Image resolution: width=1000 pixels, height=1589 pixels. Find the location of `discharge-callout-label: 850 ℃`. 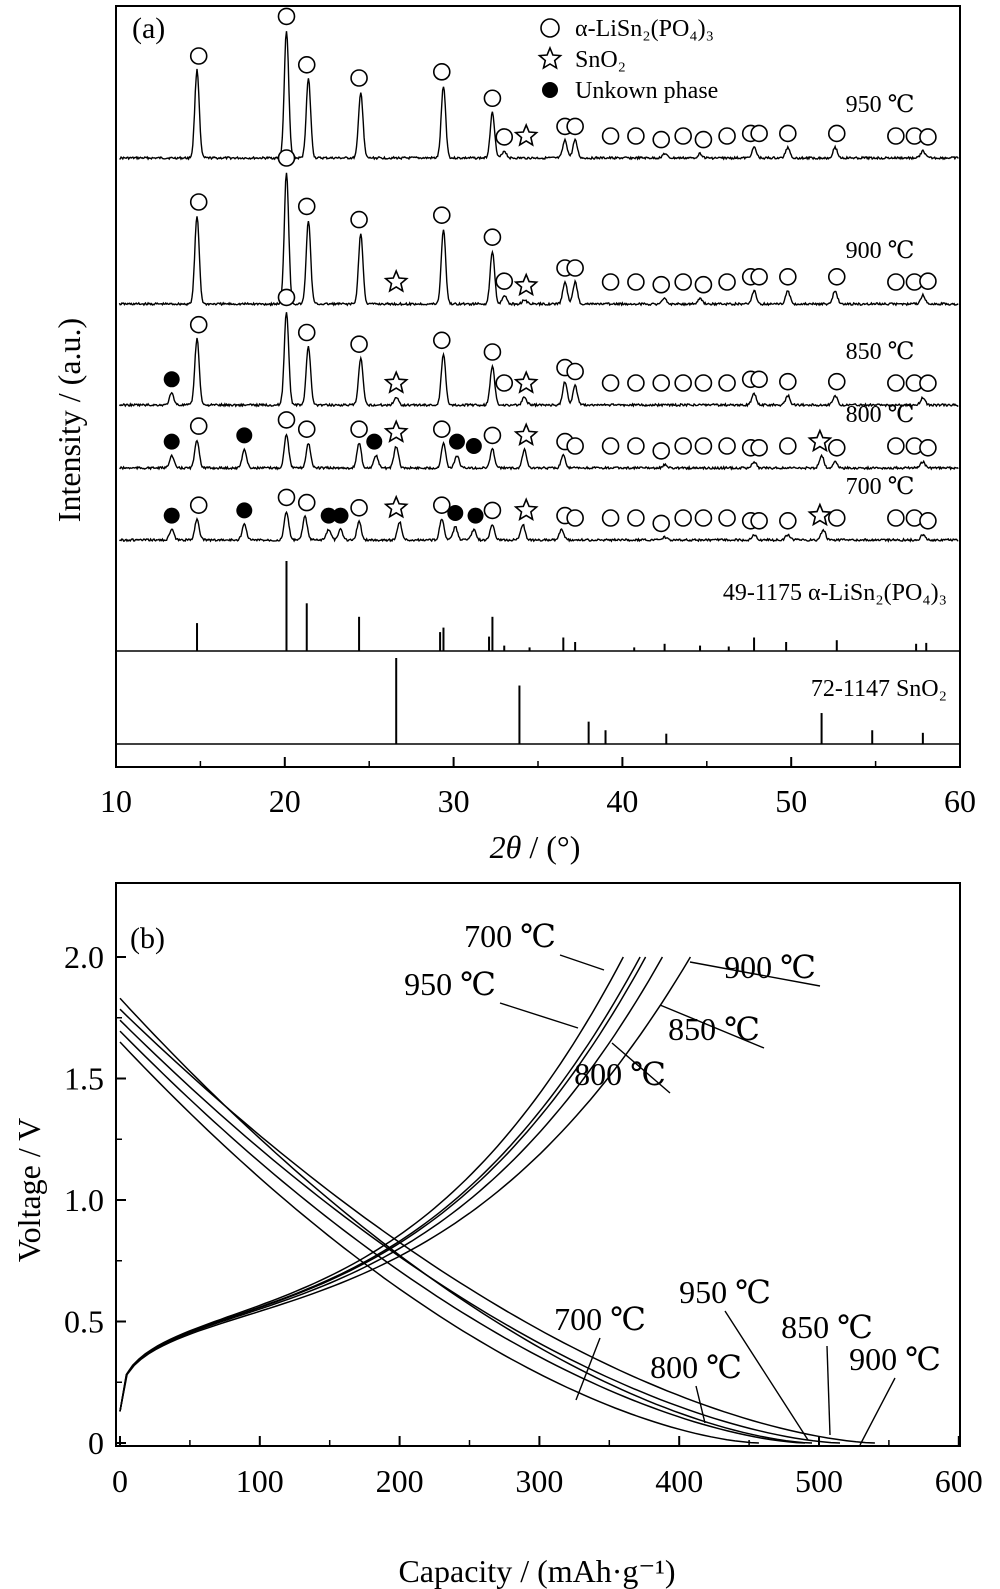

discharge-callout-label: 850 ℃ is located at coordinates (827, 1327).